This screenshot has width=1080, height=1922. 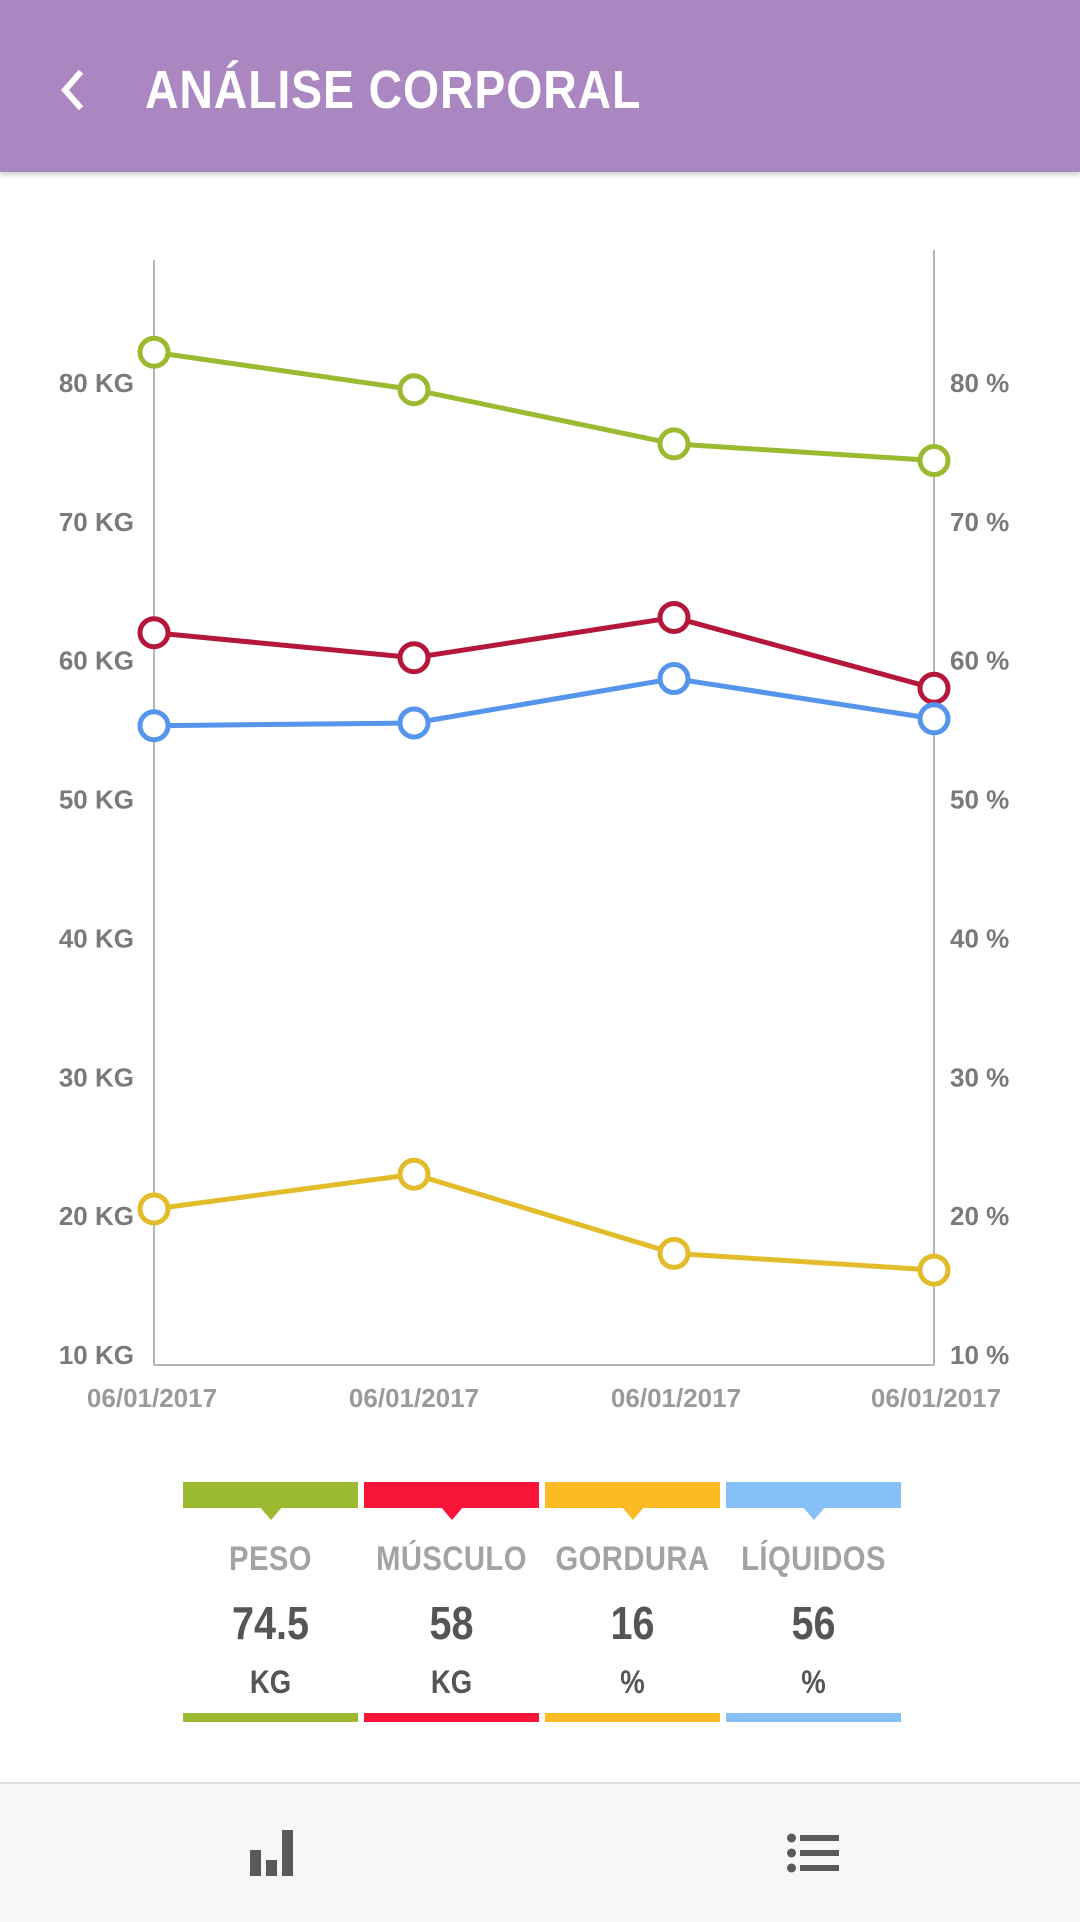 I want to click on legend-value: 74.5, so click(x=270, y=1623).